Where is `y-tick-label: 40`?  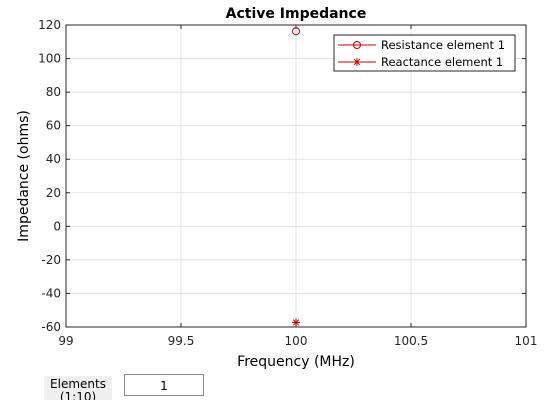 y-tick-label: 40 is located at coordinates (53, 159).